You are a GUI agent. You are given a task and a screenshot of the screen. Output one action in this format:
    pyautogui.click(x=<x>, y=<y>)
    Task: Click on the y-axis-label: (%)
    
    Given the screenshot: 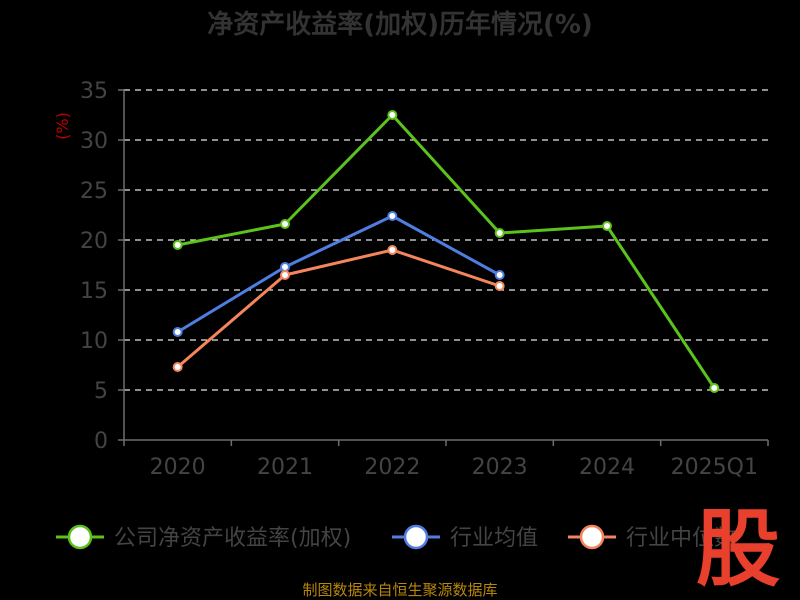 What is the action you would take?
    pyautogui.click(x=62, y=126)
    